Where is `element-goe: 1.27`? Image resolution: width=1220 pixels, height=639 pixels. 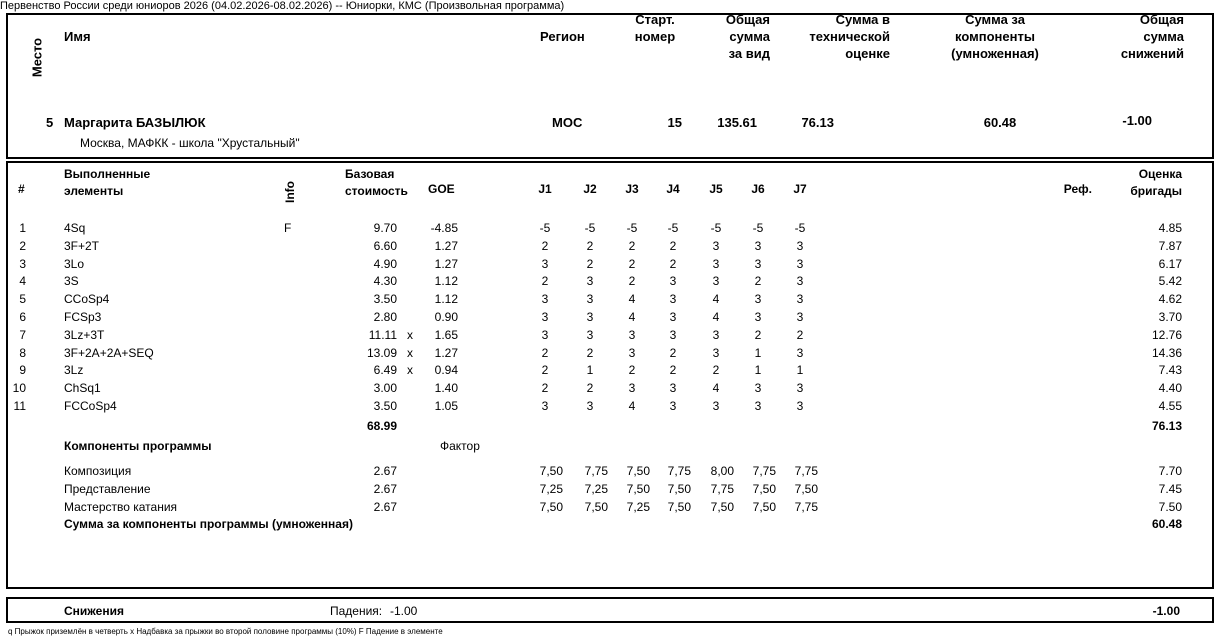
element-goe: 1.27 is located at coordinates (446, 263).